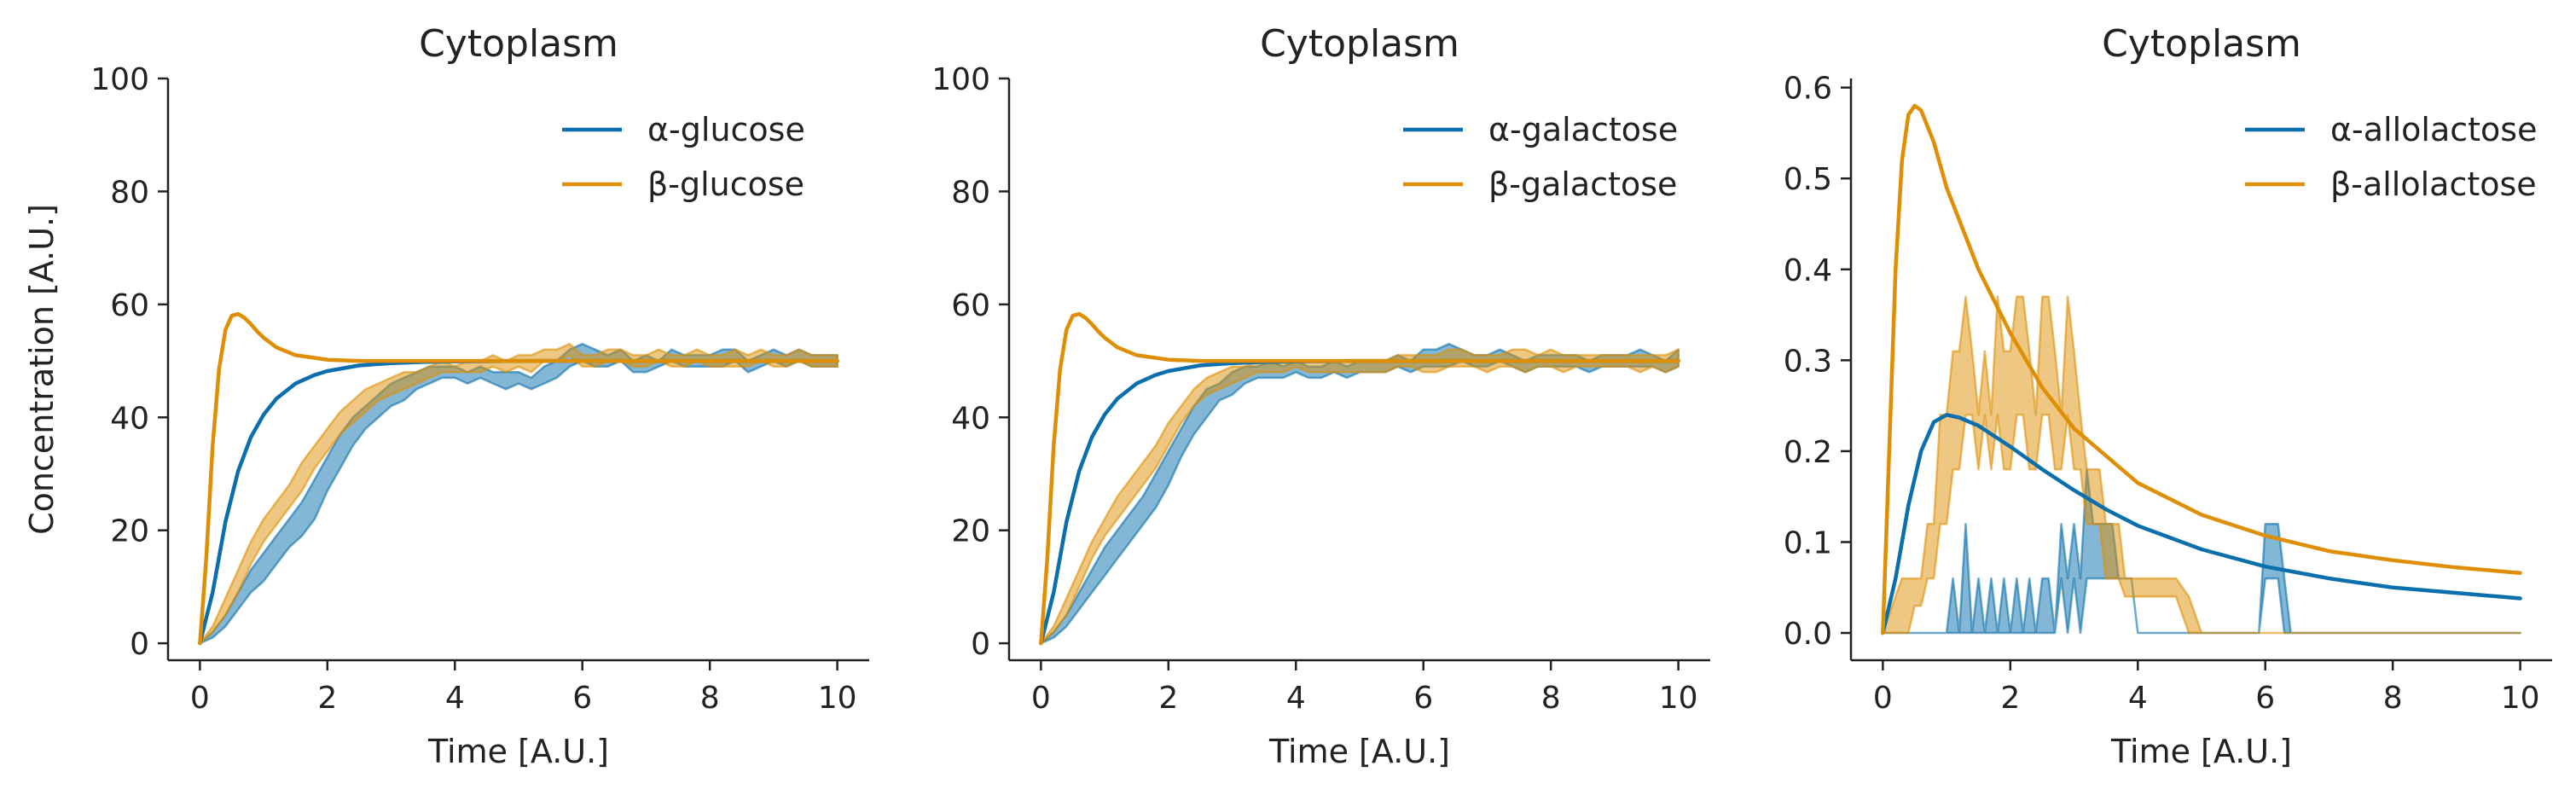  Describe the element at coordinates (1808, 270) in the screenshot. I see `y-tick-label: 0.4` at that location.